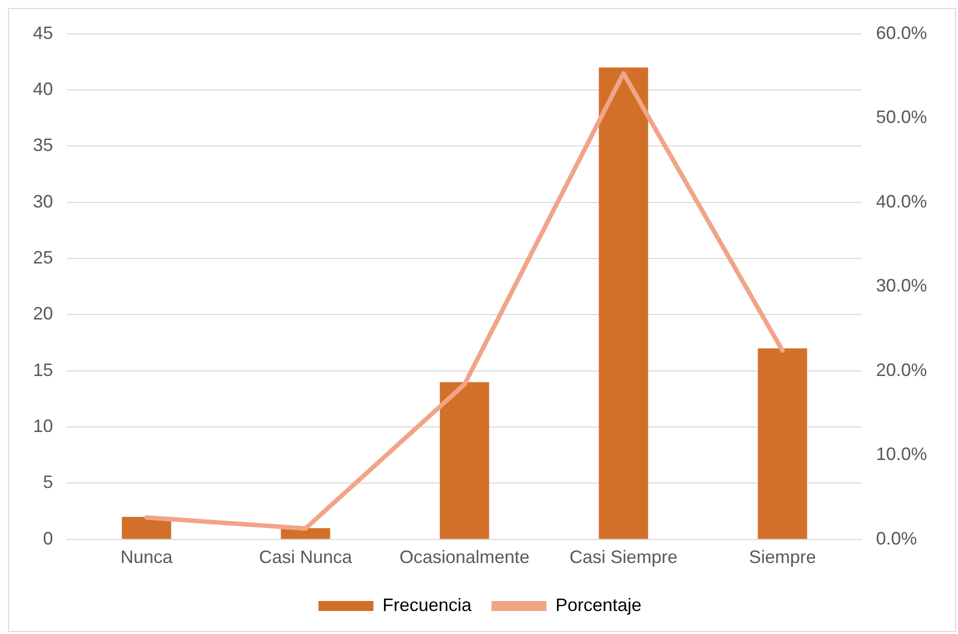  I want to click on x-tick-label: Siempre, so click(782, 557).